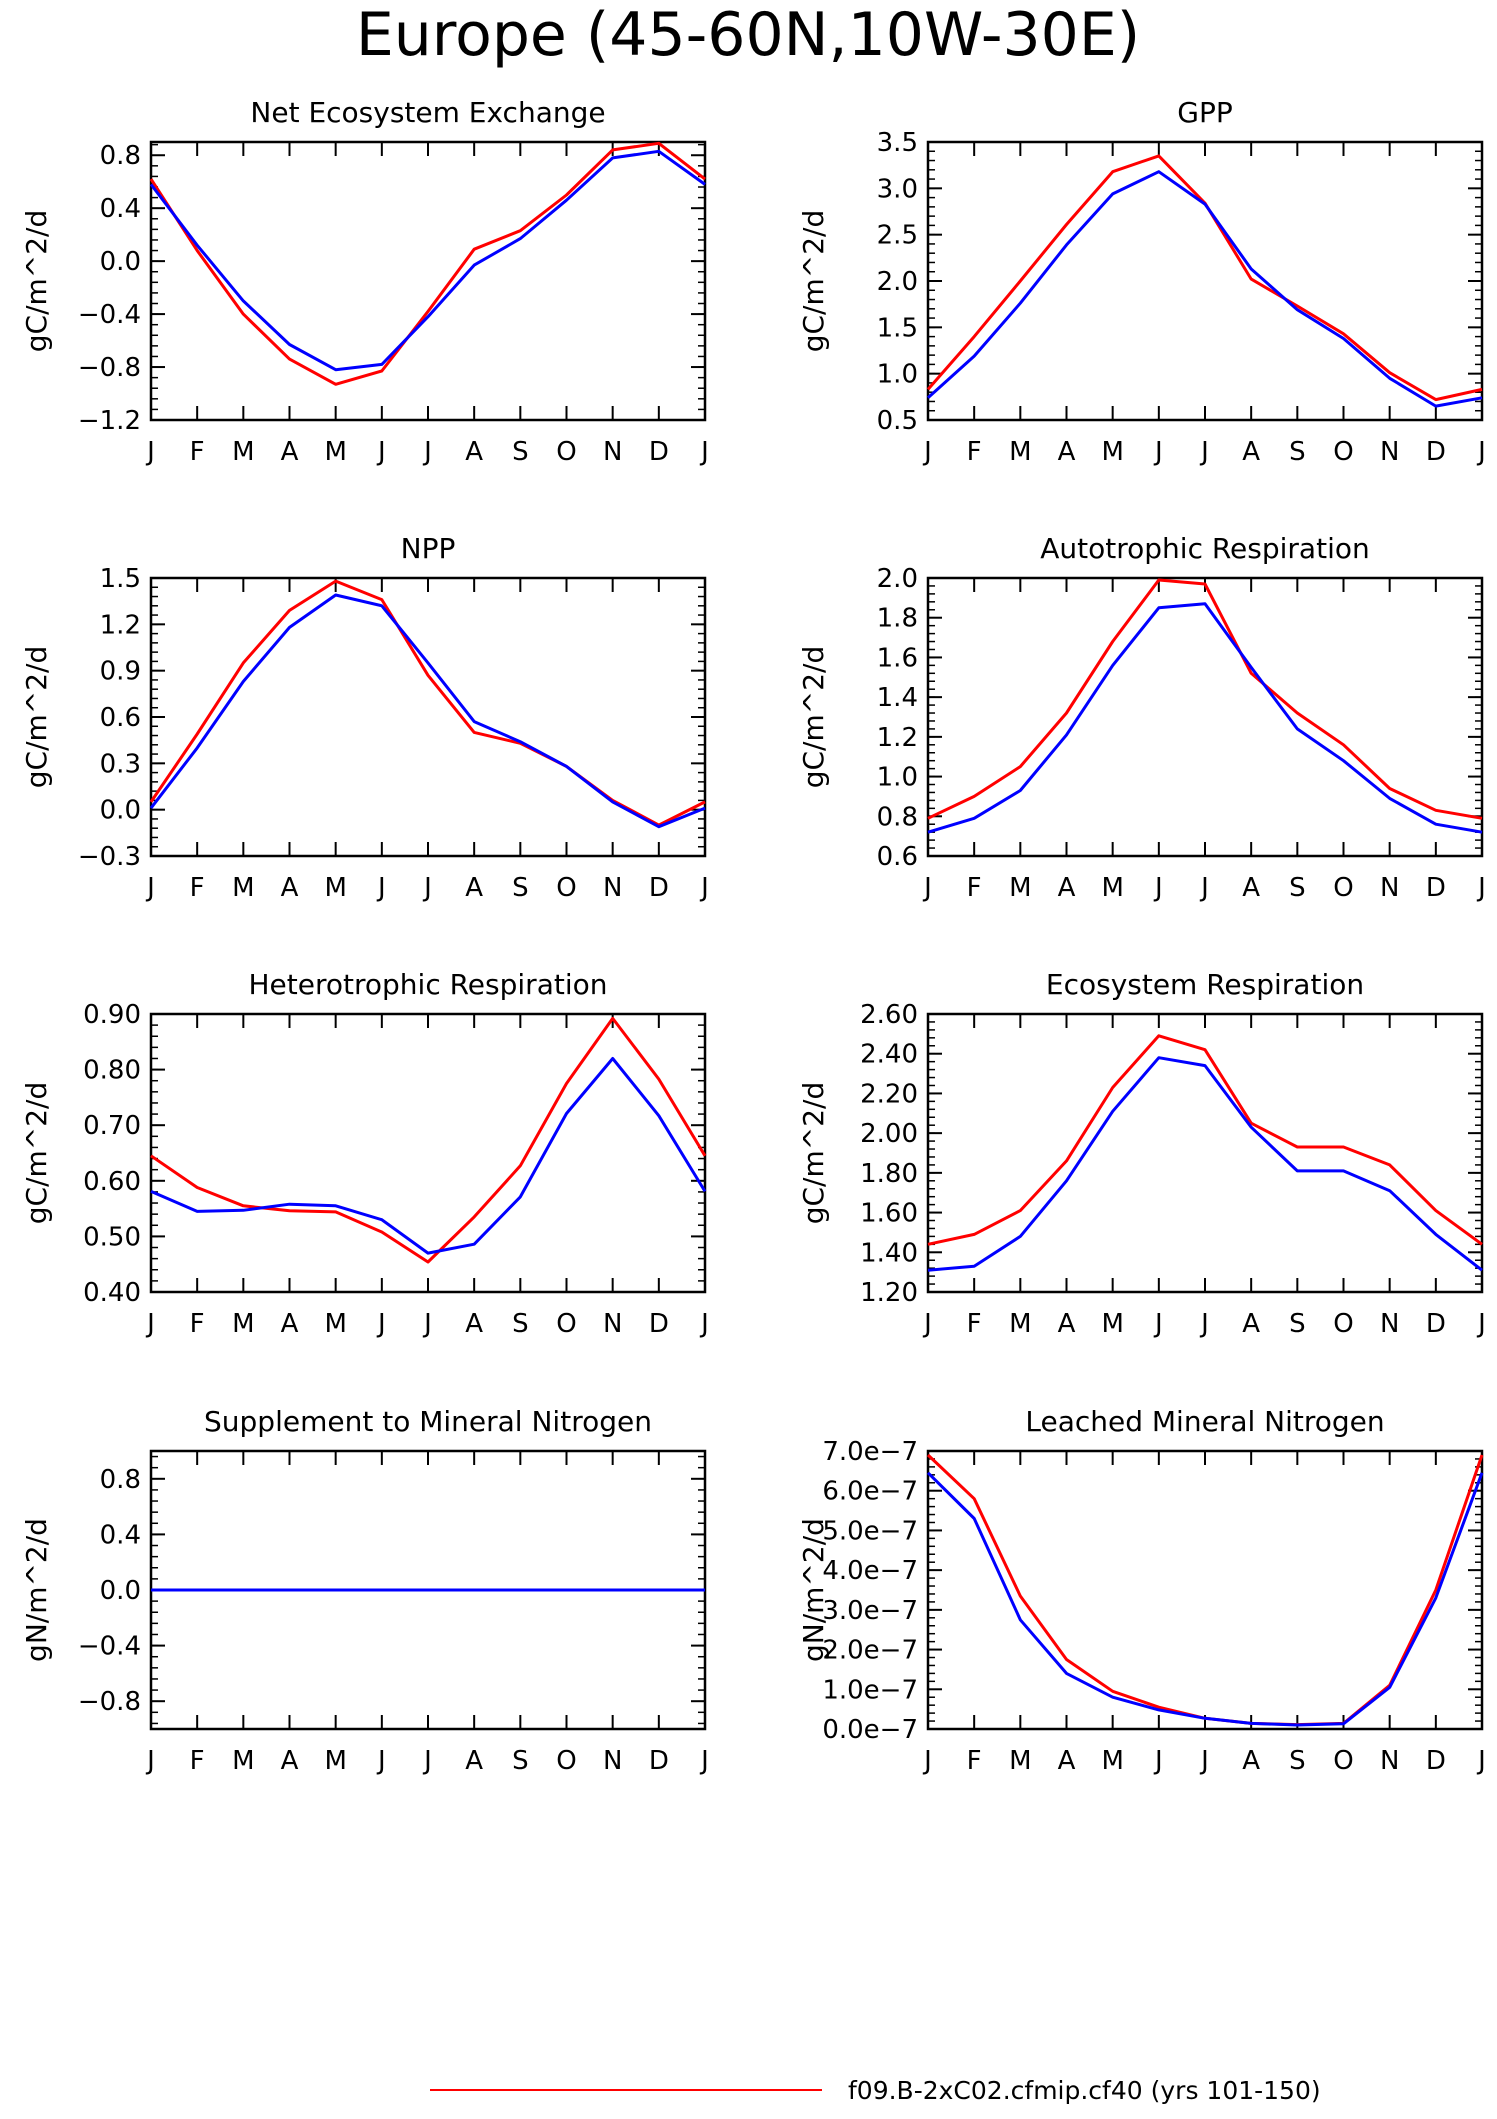 The height and width of the screenshot is (2119, 1497). I want to click on leached-mineral-nitrogen-xtick-label: M, so click(1020, 1761).